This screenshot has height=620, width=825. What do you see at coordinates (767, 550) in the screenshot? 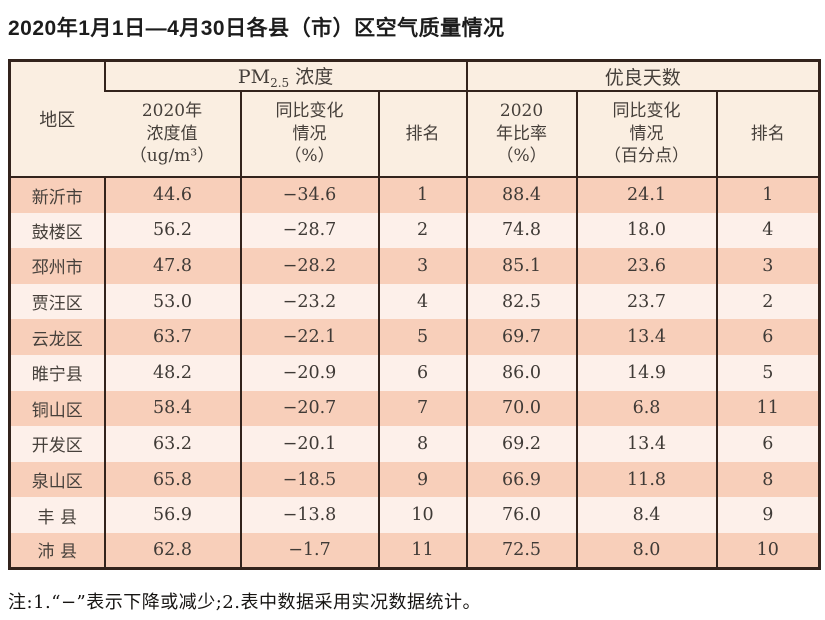
I see `rate-rank-cell: 10` at bounding box center [767, 550].